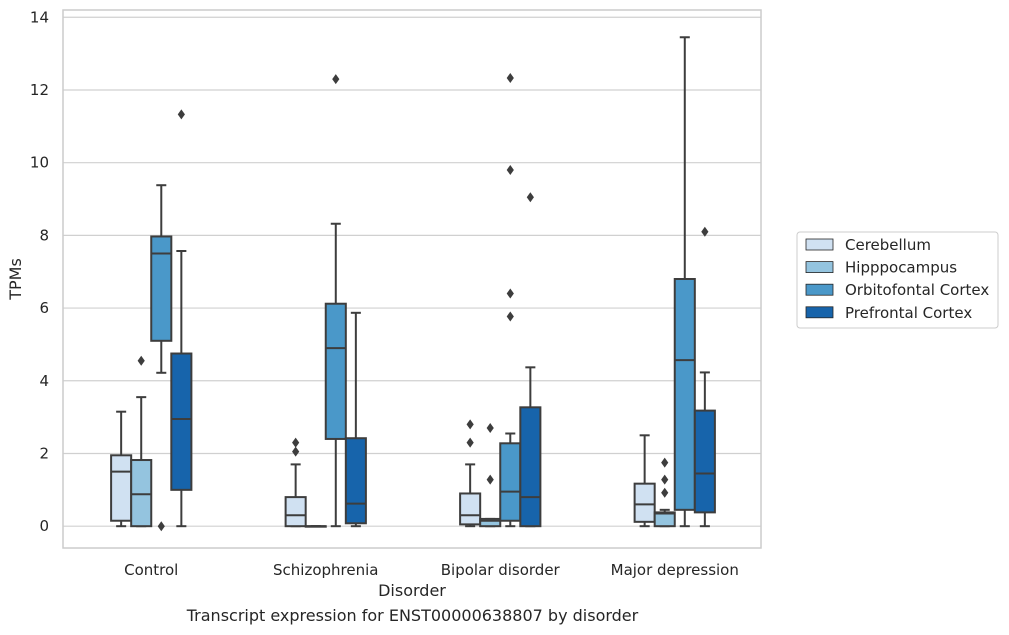 The image size is (1009, 635). I want to click on box-hipppocampus-bipolar-disorder, so click(490, 475).